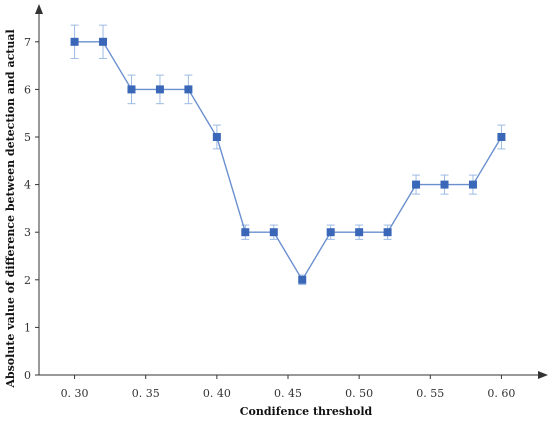 Image resolution: width=550 pixels, height=421 pixels. Describe the element at coordinates (359, 393) in the screenshot. I see `x-tick-label: 0. 50` at that location.